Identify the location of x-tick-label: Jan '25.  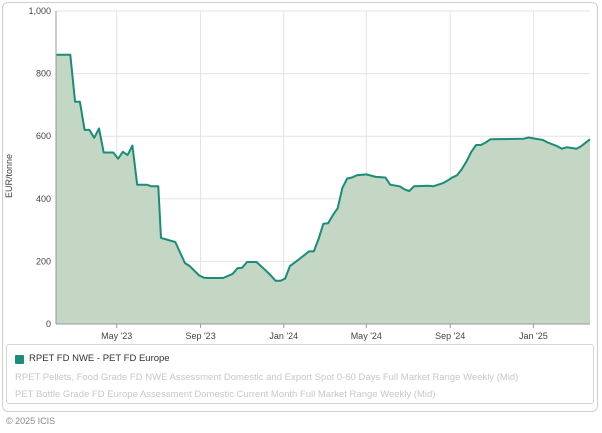
(533, 336).